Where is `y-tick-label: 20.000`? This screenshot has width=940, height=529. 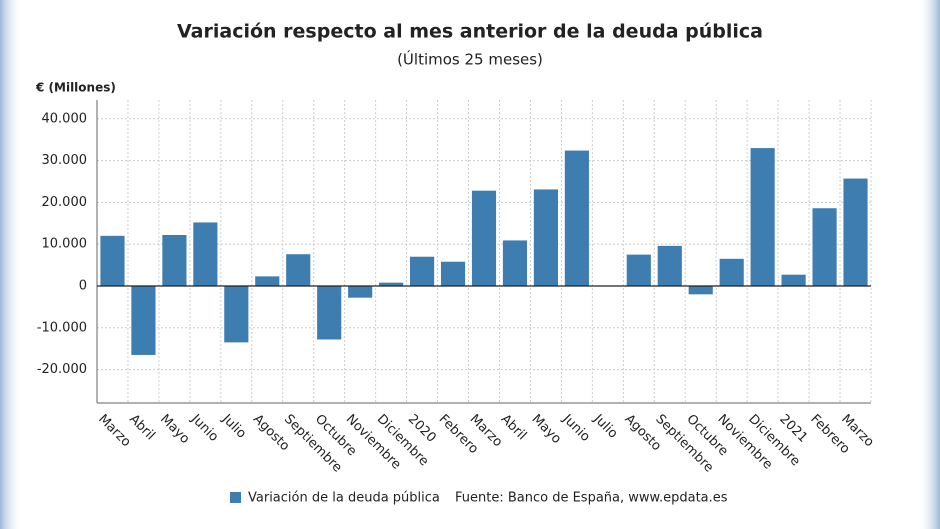 y-tick-label: 20.000 is located at coordinates (65, 202).